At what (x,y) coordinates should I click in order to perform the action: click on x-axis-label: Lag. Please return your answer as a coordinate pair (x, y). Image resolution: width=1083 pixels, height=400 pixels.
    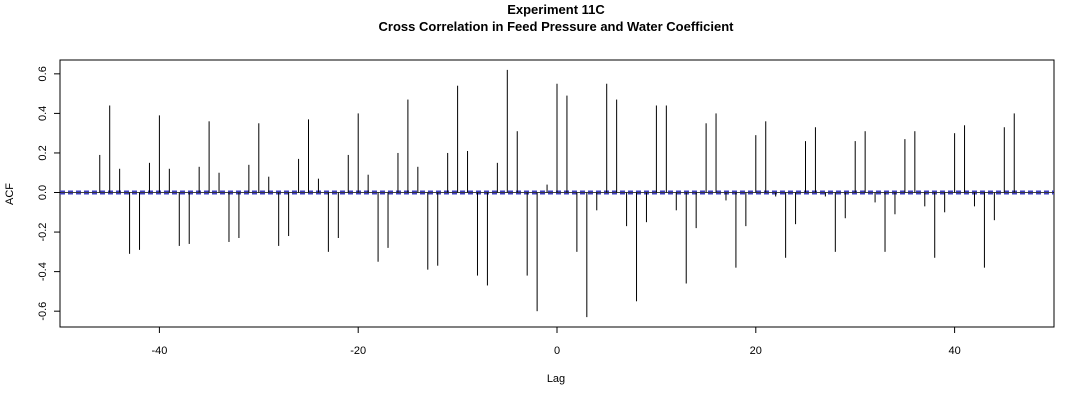
    Looking at the image, I should click on (556, 379).